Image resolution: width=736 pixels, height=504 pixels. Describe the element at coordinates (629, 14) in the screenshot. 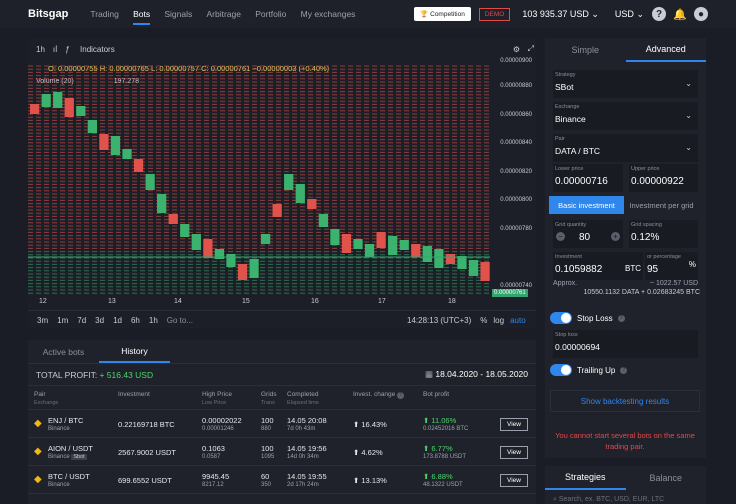

I see `currency-dropdown: USD ⌄` at that location.